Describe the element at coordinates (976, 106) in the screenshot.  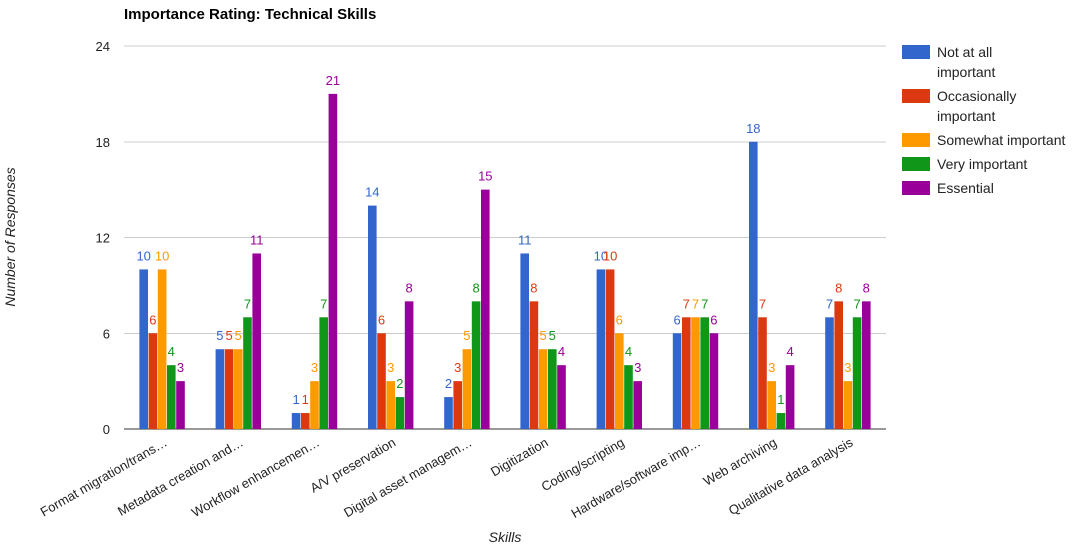
I see `legend-label: Occasionally important` at that location.